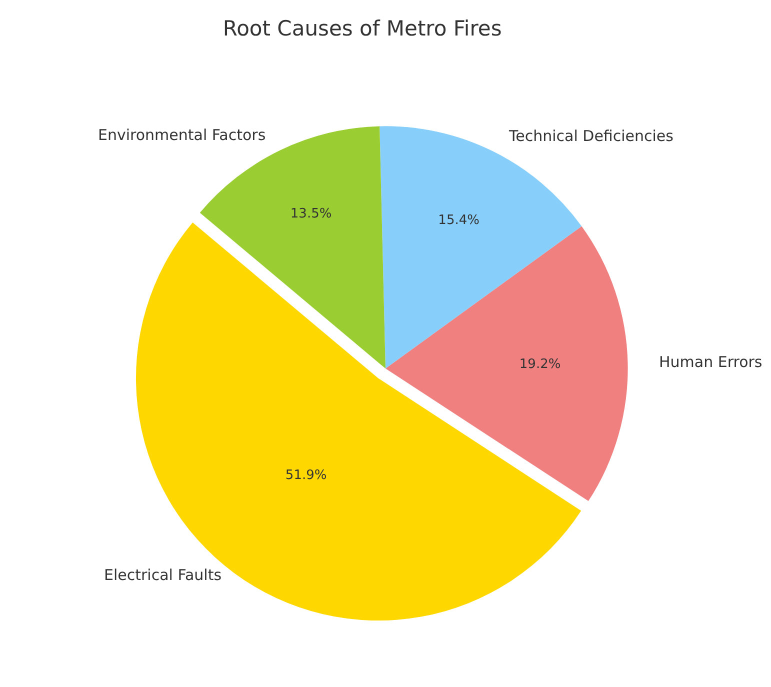 This screenshot has width=771, height=687. I want to click on slice-label: Human Errors, so click(710, 362).